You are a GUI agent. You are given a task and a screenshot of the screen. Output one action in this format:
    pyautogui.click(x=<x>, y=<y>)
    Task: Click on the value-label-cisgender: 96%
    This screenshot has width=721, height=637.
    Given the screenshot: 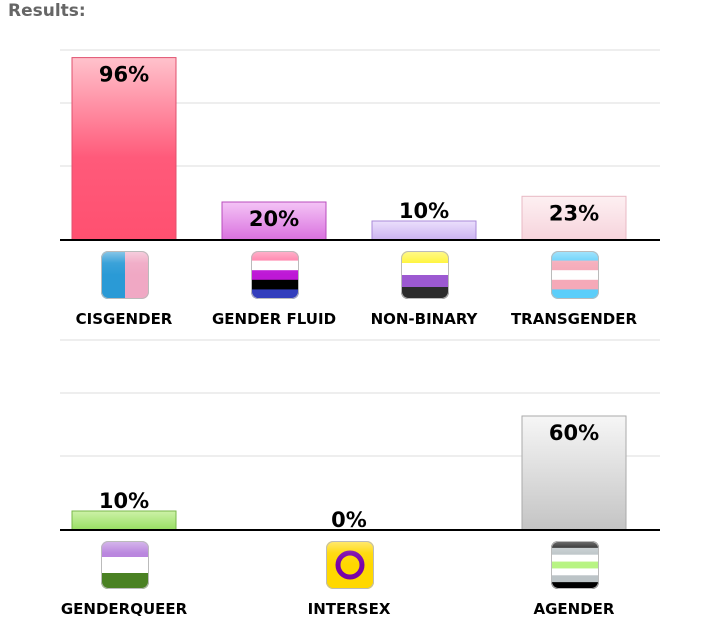 What is the action you would take?
    pyautogui.click(x=124, y=75)
    